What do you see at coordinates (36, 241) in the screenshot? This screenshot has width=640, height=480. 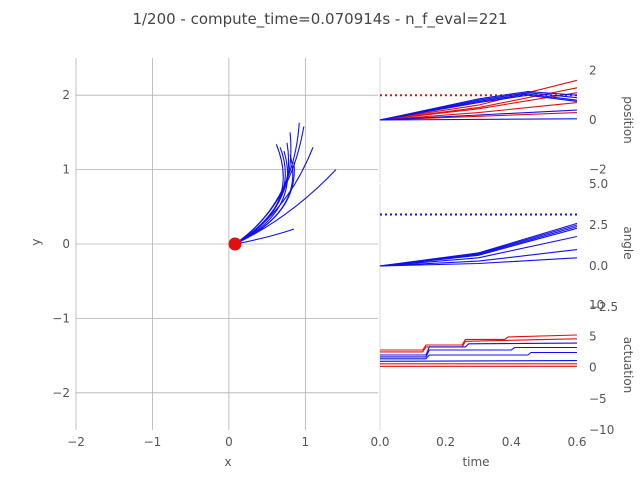 I see `trajectory-ylabel: y` at bounding box center [36, 241].